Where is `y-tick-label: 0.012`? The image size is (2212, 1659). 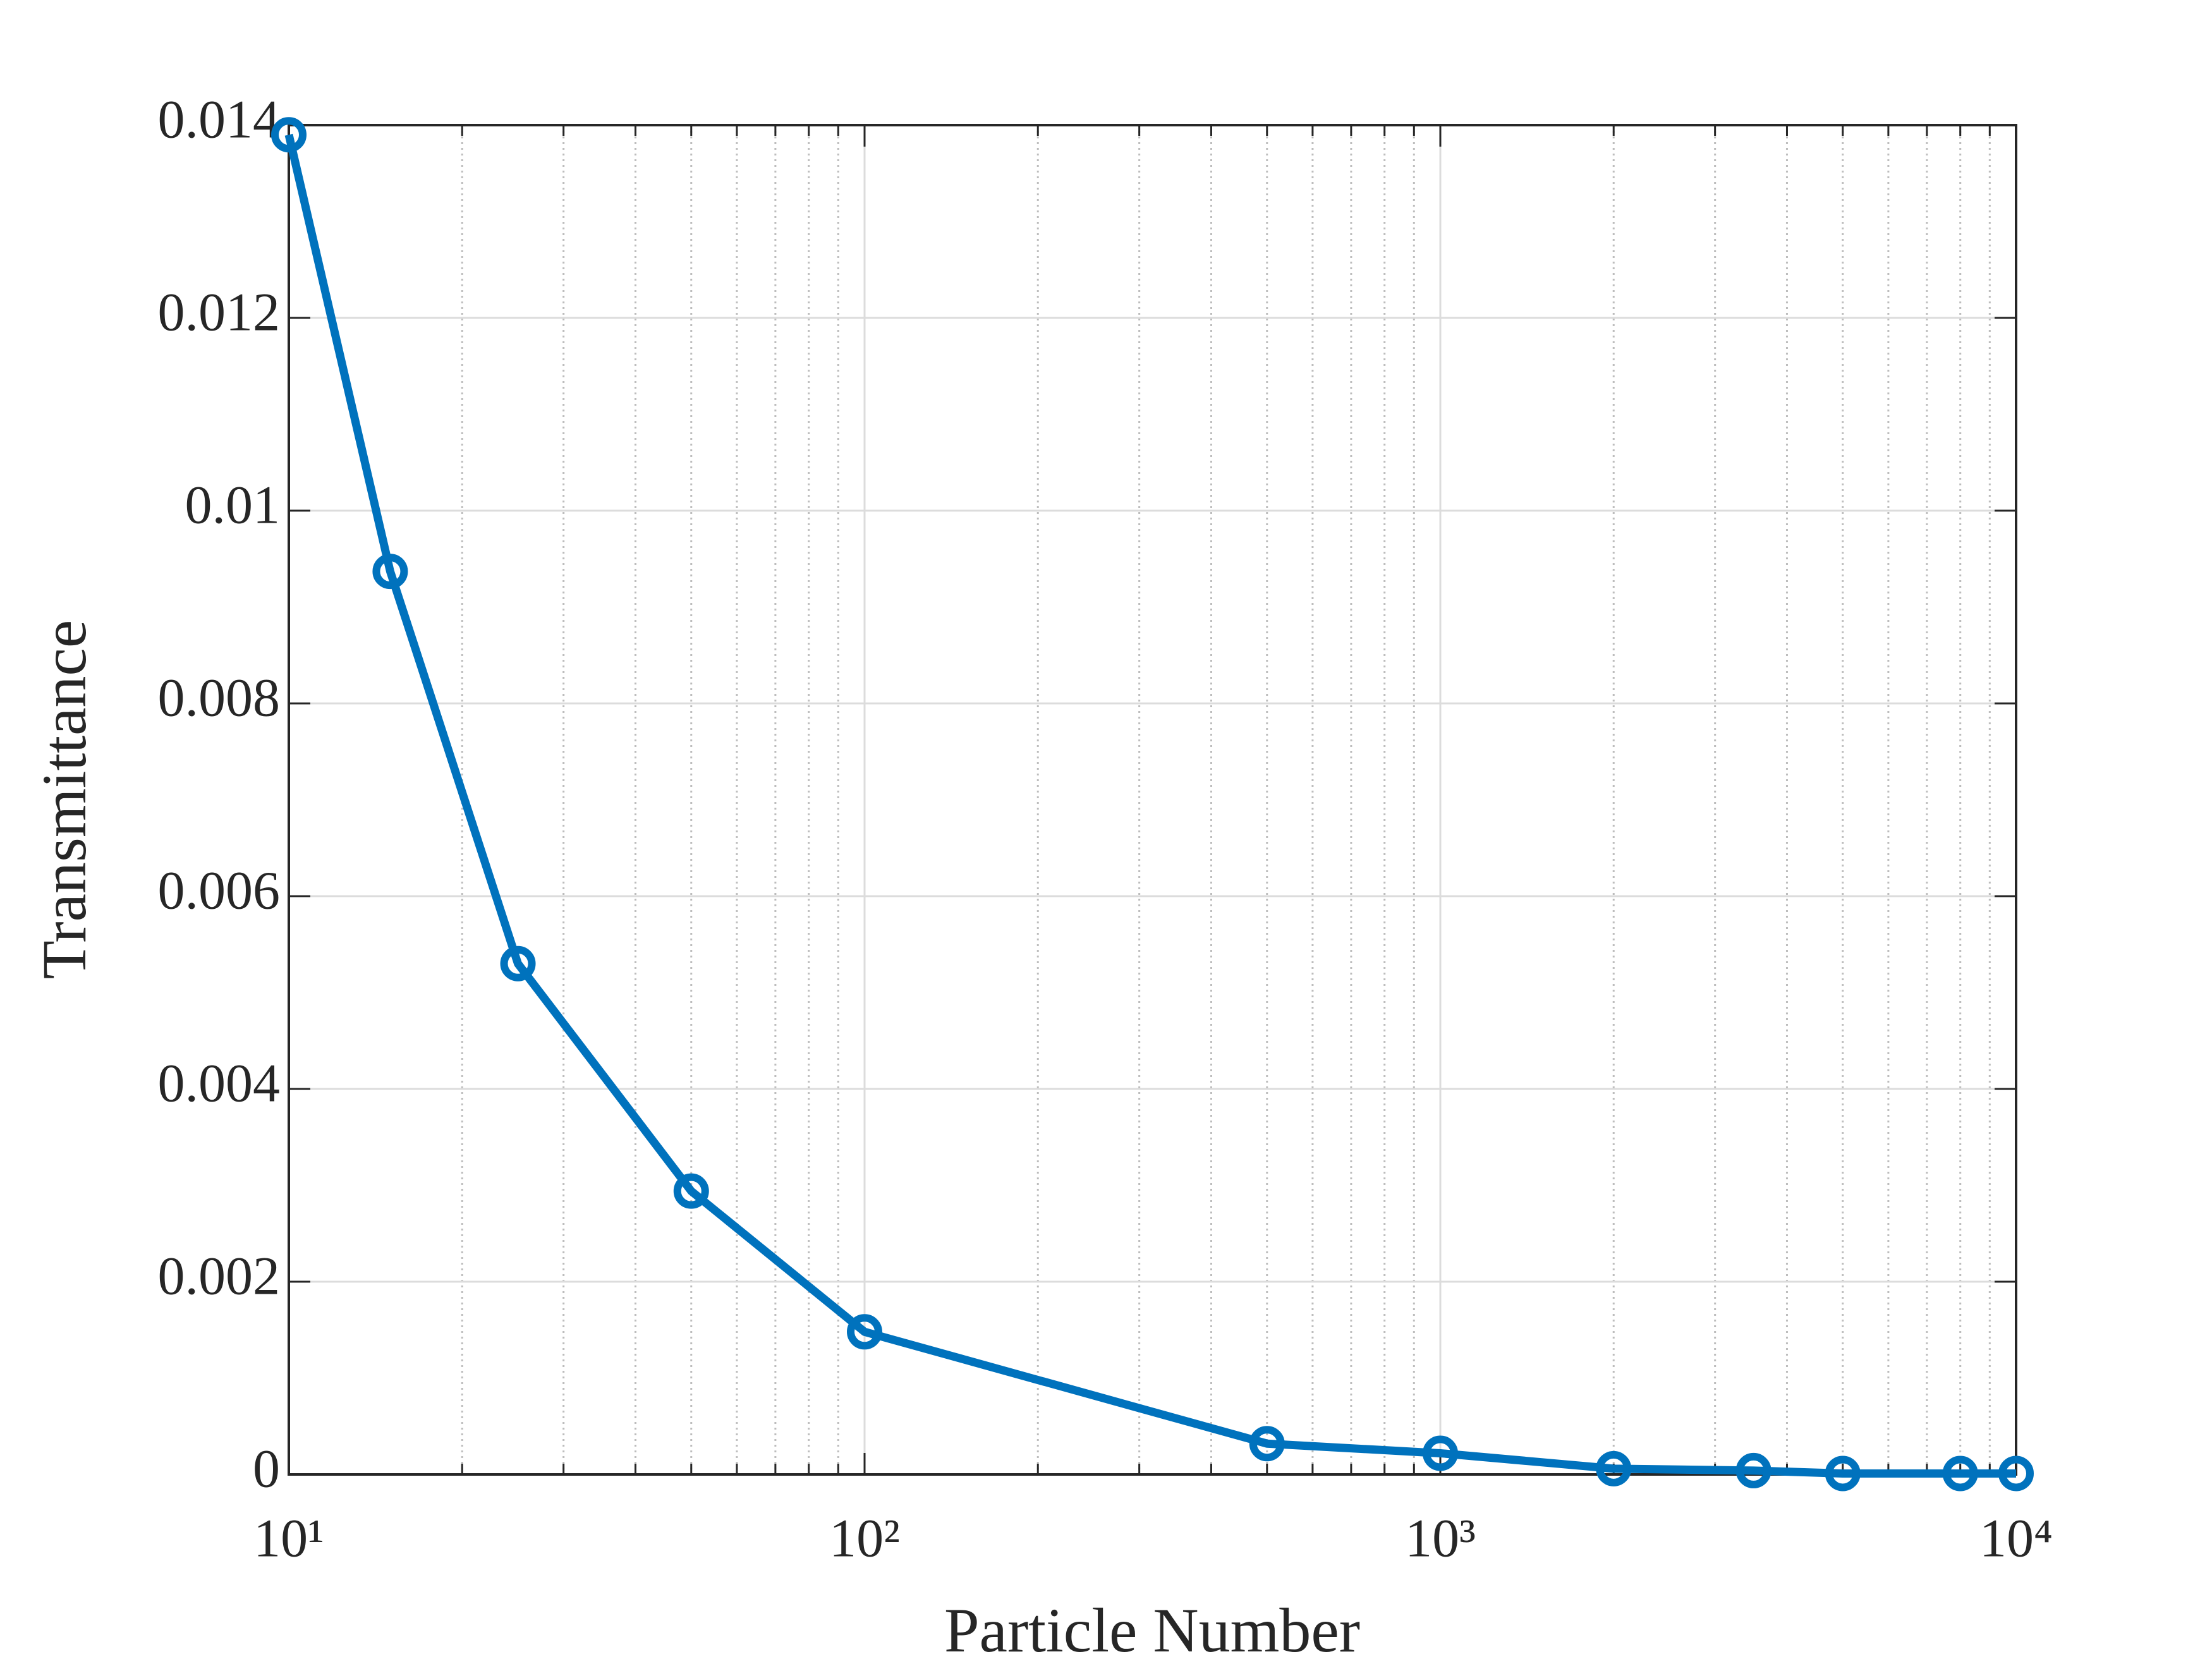
y-tick-label: 0.012 is located at coordinates (219, 312).